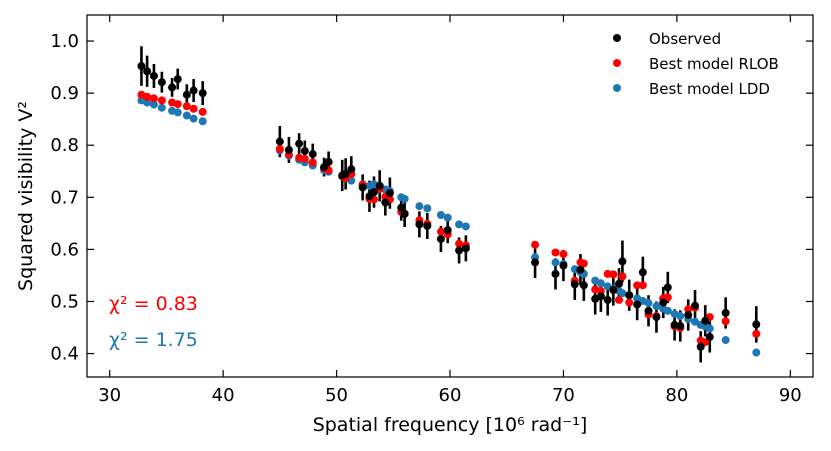 Image resolution: width=831 pixels, height=451 pixels. Describe the element at coordinates (617, 63) in the screenshot. I see `legend-marker-rlob` at that location.